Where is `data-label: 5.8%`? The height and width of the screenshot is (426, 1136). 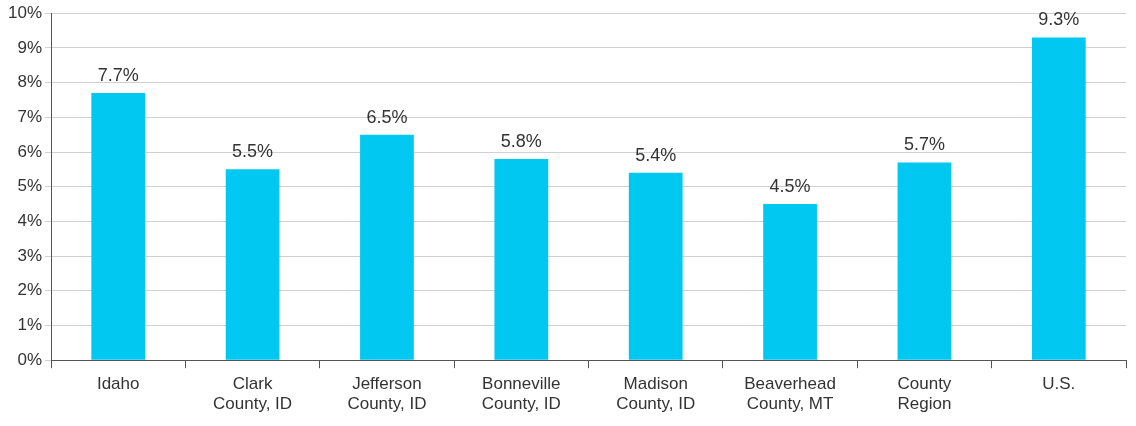 data-label: 5.8% is located at coordinates (521, 140).